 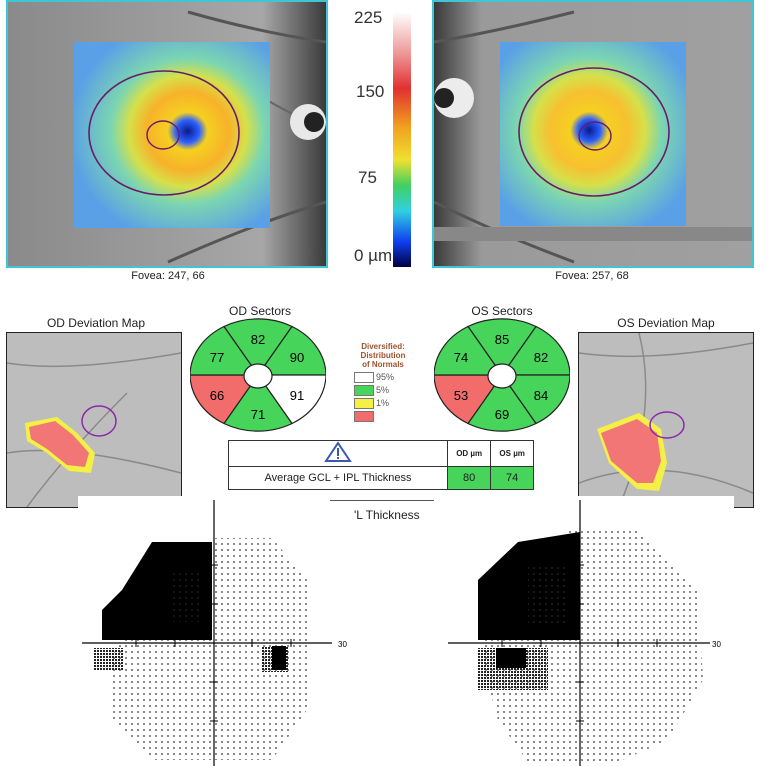 I want to click on legend-label-5: 5%, so click(x=383, y=390).